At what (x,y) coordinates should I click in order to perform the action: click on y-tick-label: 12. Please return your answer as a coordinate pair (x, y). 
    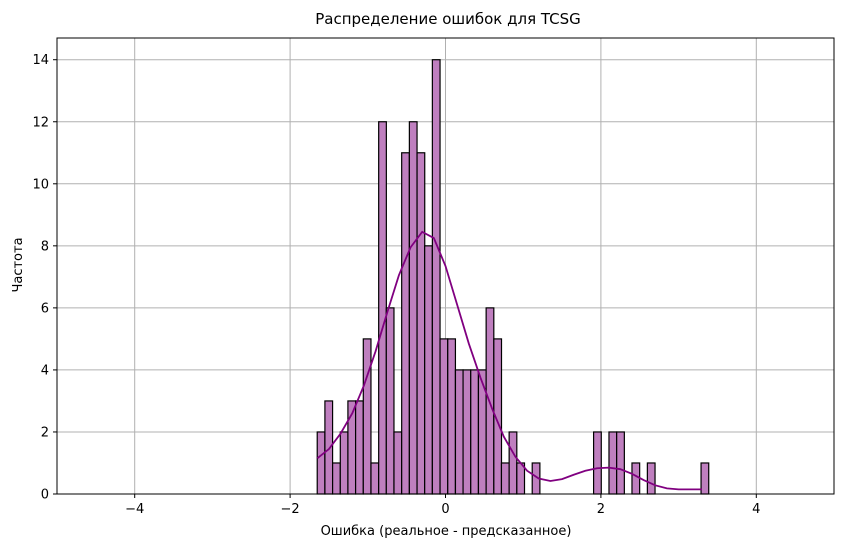
    Looking at the image, I should click on (40, 122).